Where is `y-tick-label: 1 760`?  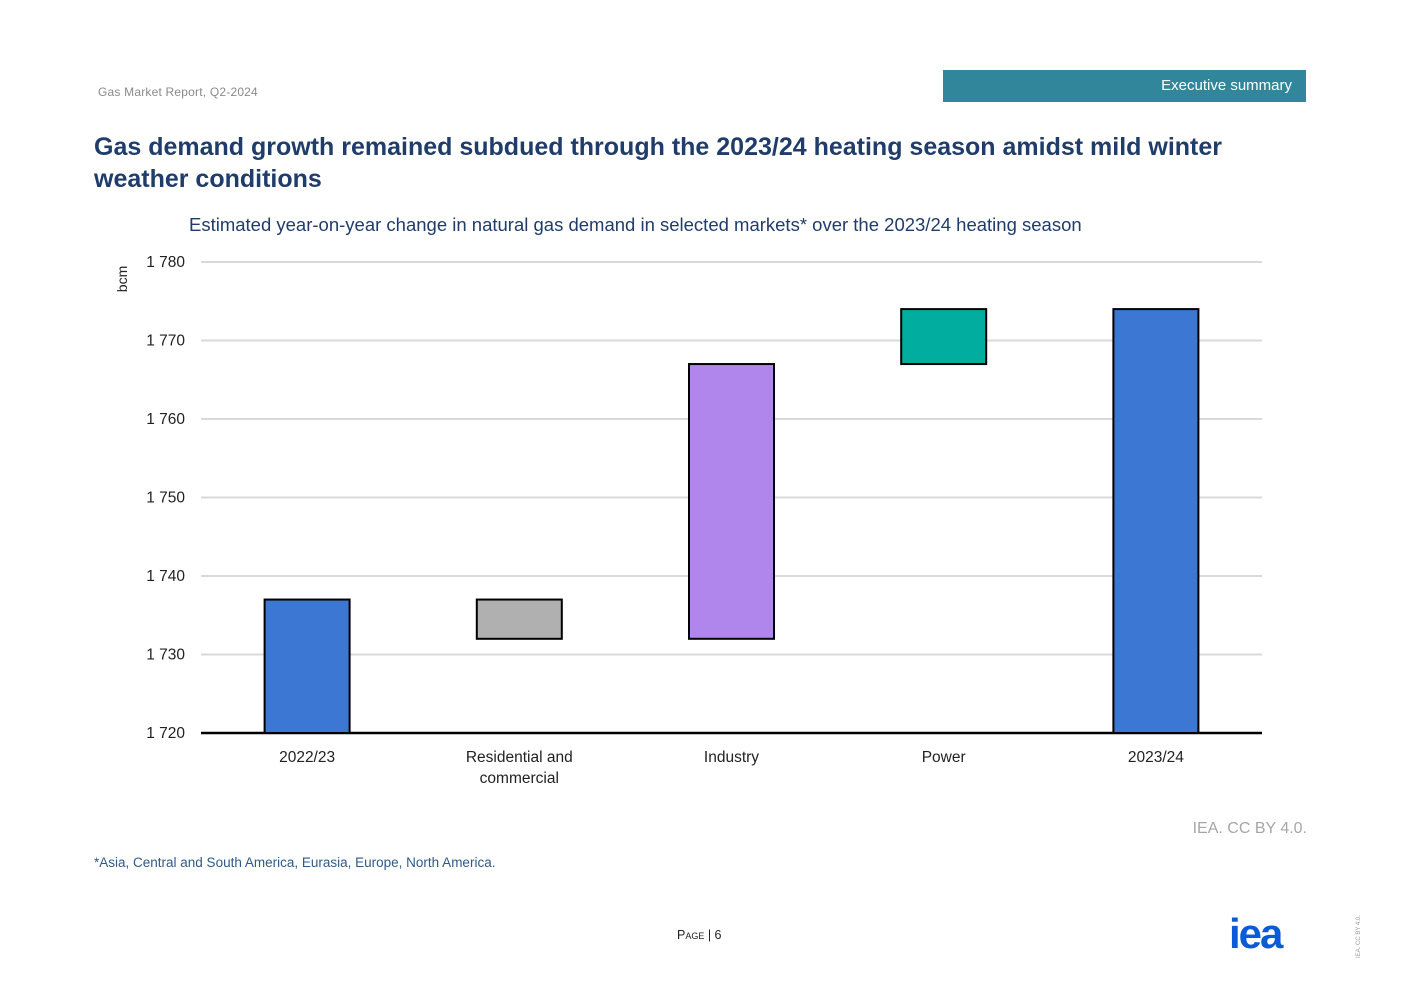
y-tick-label: 1 760 is located at coordinates (165, 419).